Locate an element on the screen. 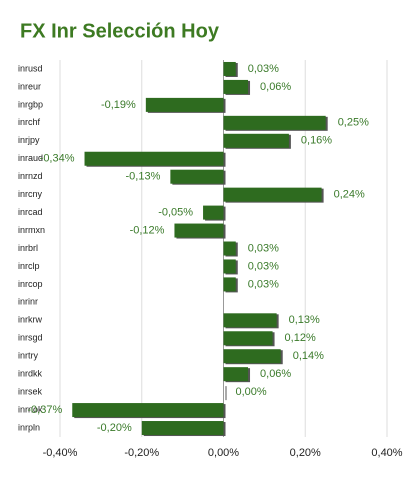 The height and width of the screenshot is (480, 408). y-tick-label: inrcad is located at coordinates (30, 212).